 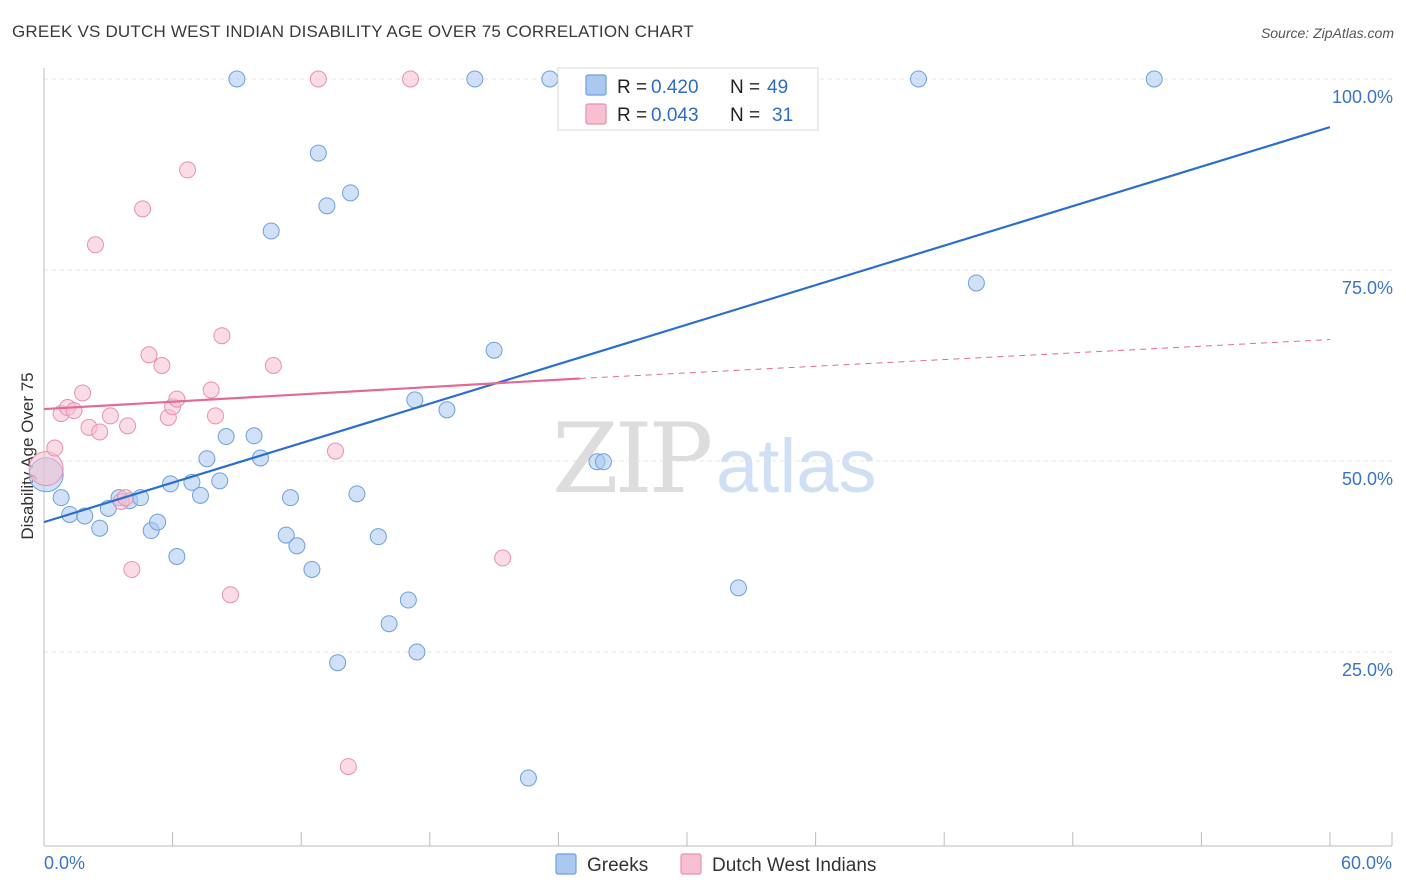 What do you see at coordinates (566, 864) in the screenshot?
I see `legend-bottom-greeks-swatch` at bounding box center [566, 864].